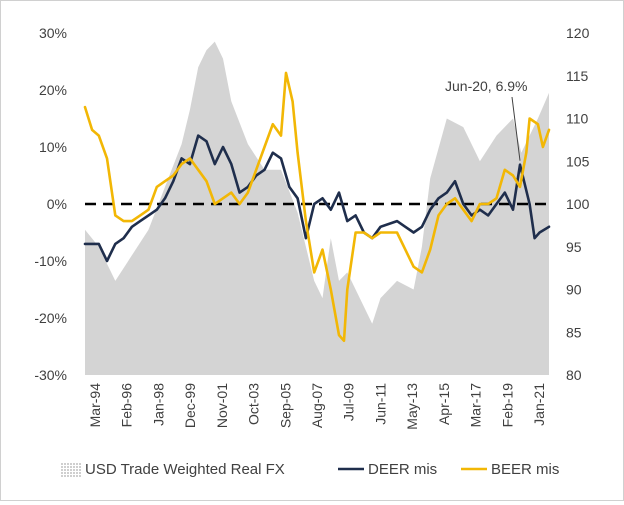  I want to click on x-tick-label: Apr-15, so click(444, 404).